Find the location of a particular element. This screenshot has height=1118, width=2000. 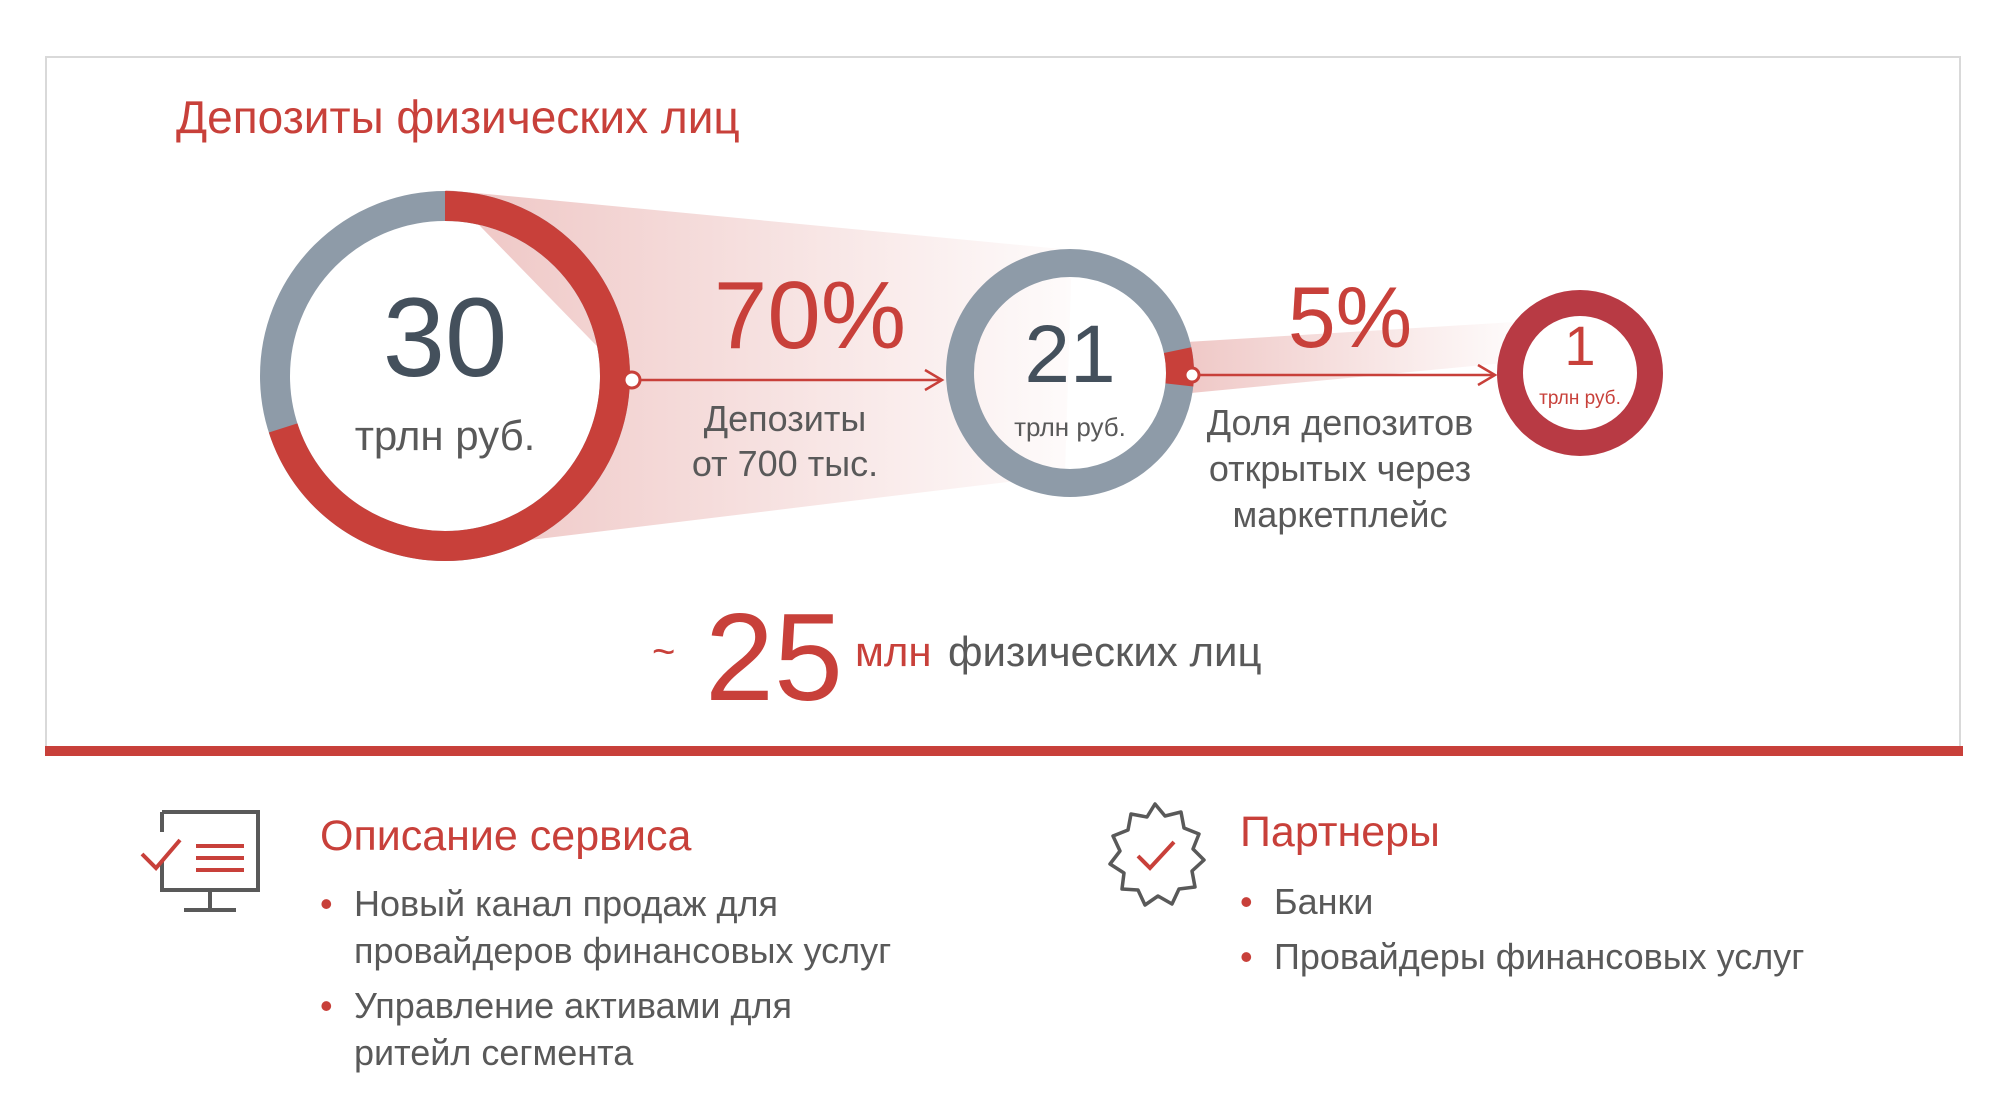

small-ring-value: 1 is located at coordinates (1580, 345).